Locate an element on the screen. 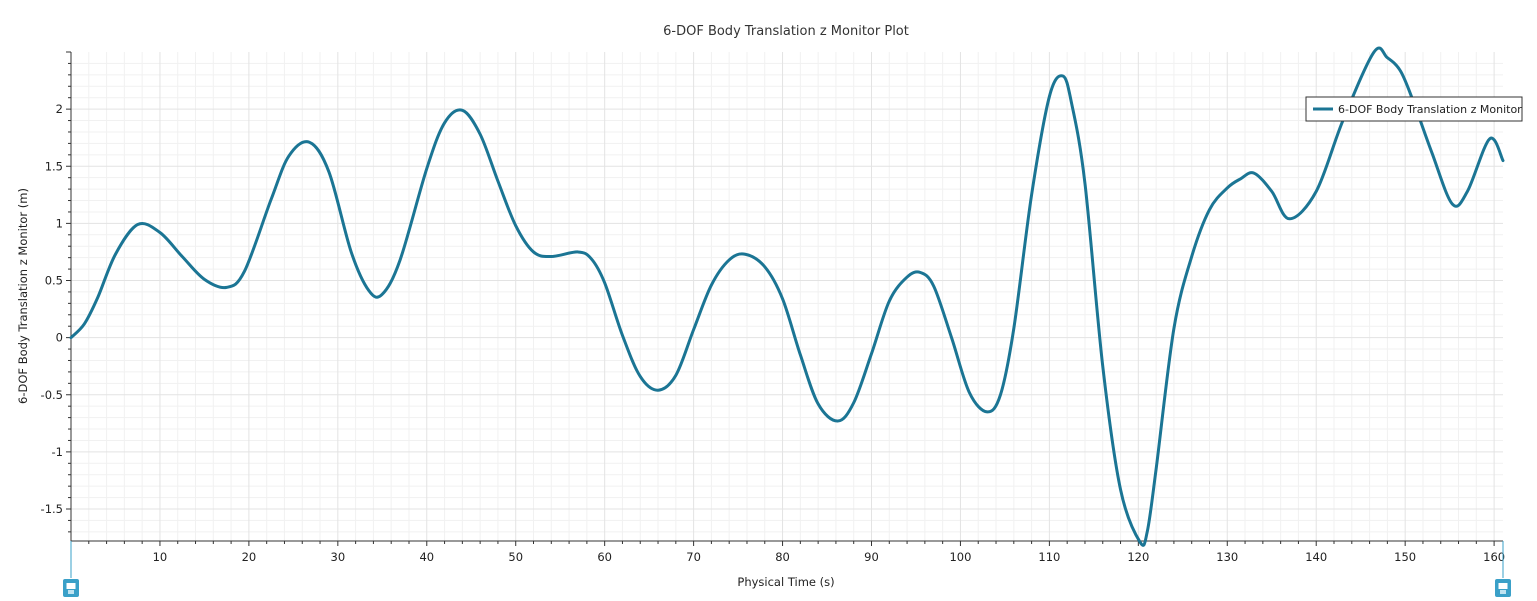 Image resolution: width=1537 pixels, height=601 pixels. x-tick-label: 70 is located at coordinates (693, 557).